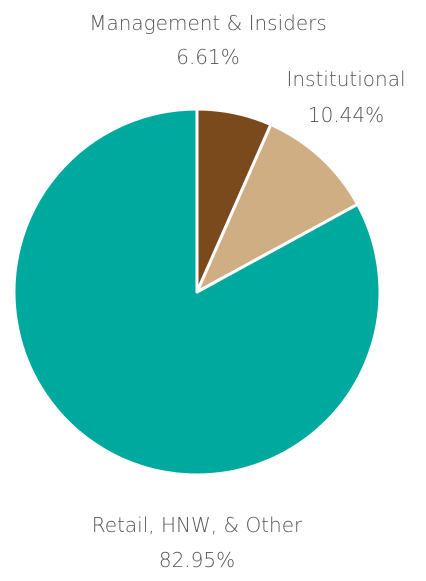 The image size is (426, 581). Describe the element at coordinates (197, 525) in the screenshot. I see `slice-label-retail-hnw-other: Retail, HNW, & Other` at that location.